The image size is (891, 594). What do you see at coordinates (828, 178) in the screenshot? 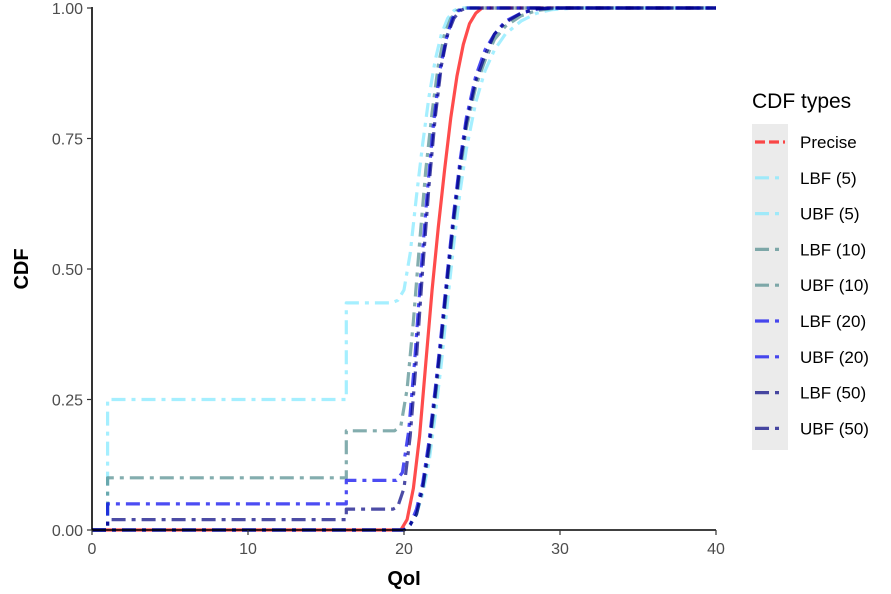
I see `legend-label-1: LBF (5)` at bounding box center [828, 178].